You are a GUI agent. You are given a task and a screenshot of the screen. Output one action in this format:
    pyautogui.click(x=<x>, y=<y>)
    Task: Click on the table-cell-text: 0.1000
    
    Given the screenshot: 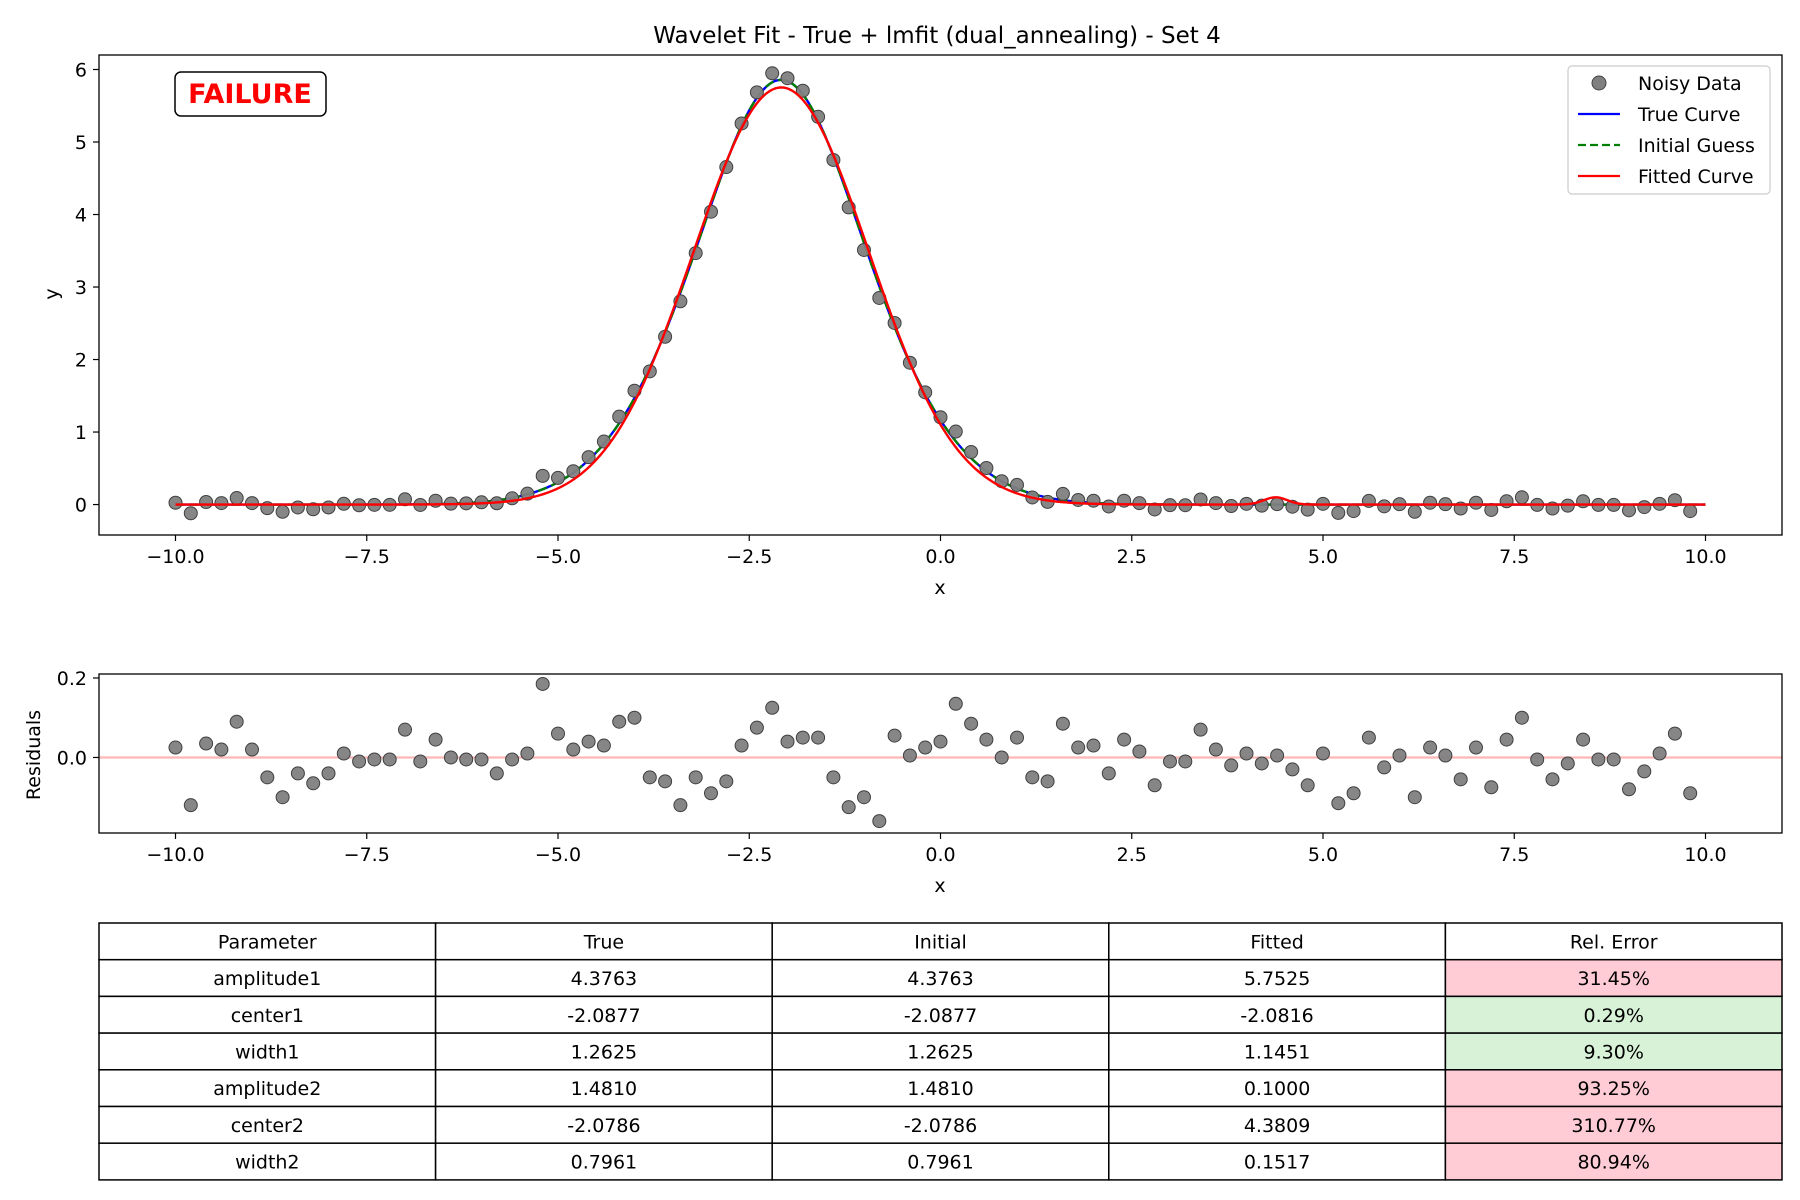 What is the action you would take?
    pyautogui.click(x=1277, y=1089)
    